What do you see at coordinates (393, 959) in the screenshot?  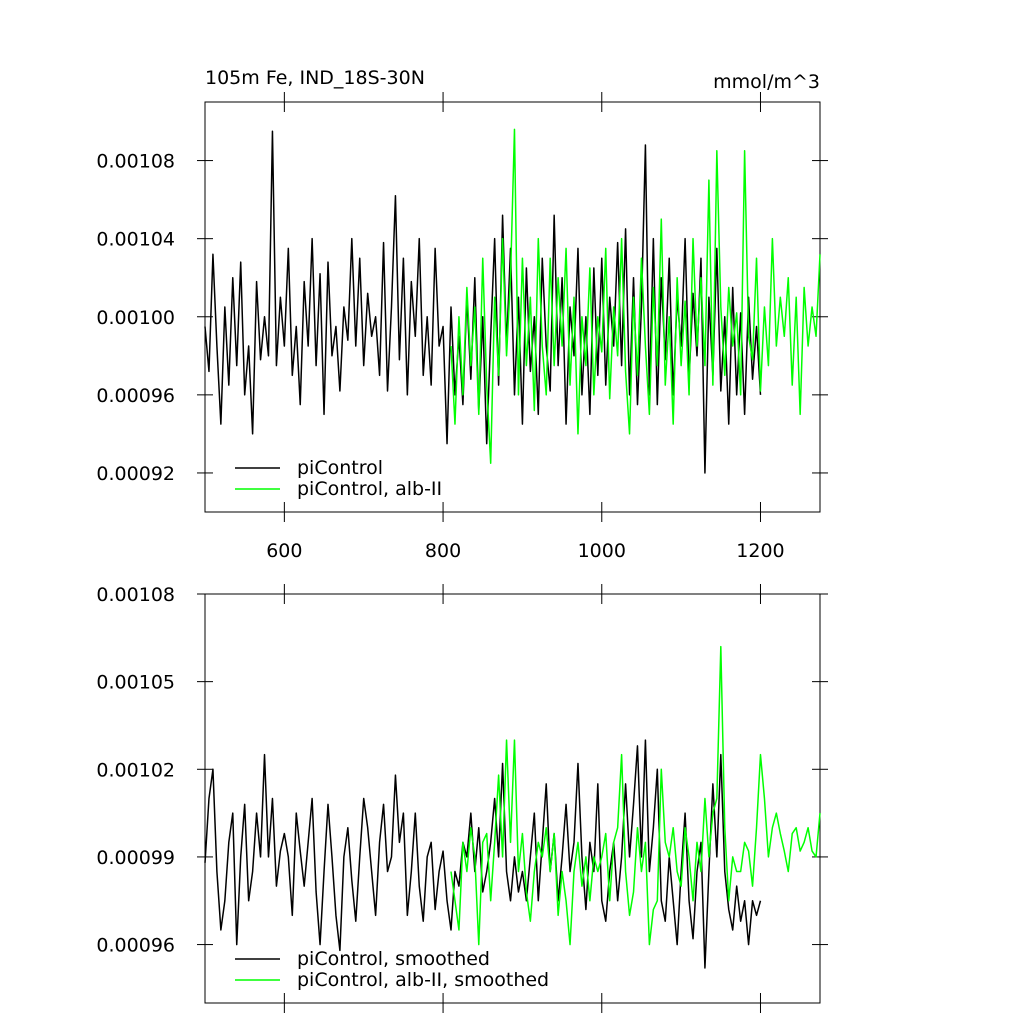 I see `legend-label: piControl, smoothed` at bounding box center [393, 959].